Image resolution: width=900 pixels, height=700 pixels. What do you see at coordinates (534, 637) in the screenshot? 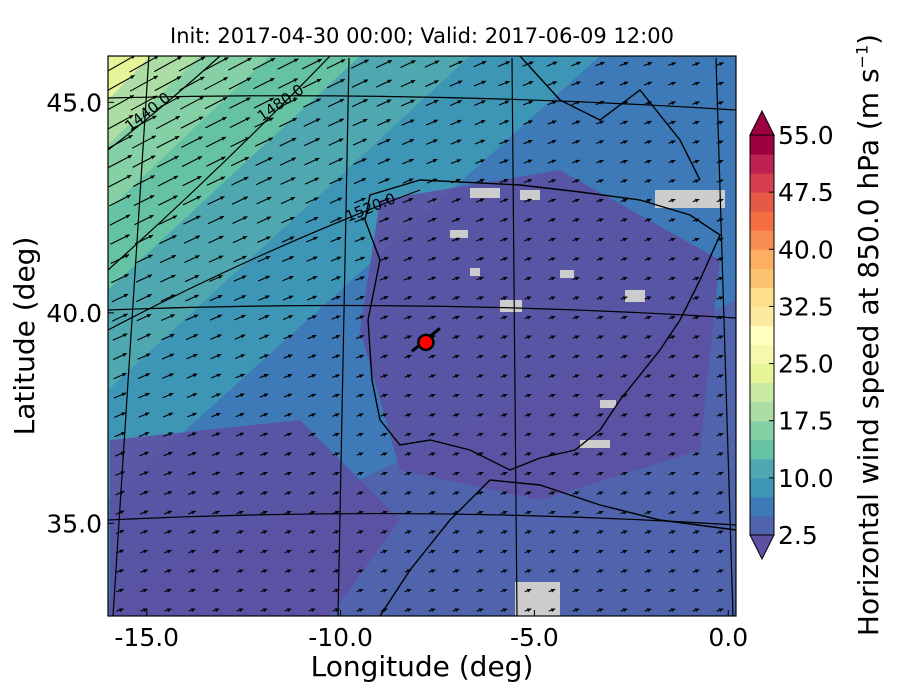
I see `x-tick-label: -5.0` at bounding box center [534, 637].